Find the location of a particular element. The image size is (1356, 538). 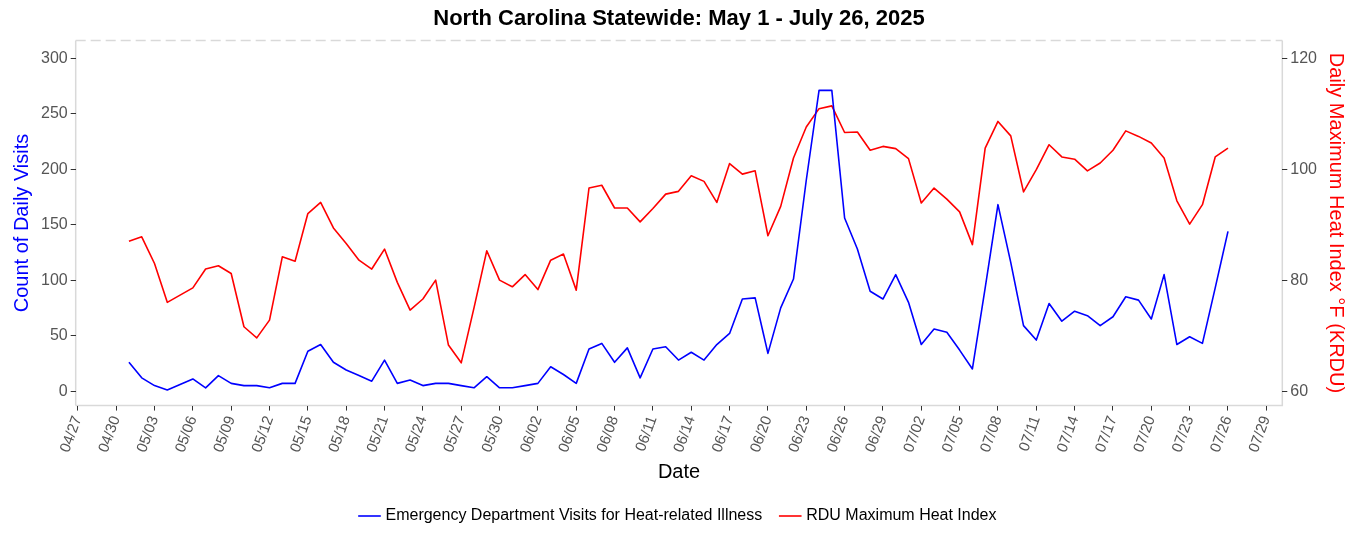

y2-axis-title: Daily Maximum Heat Index °F (KRDU) is located at coordinates (1337, 223).